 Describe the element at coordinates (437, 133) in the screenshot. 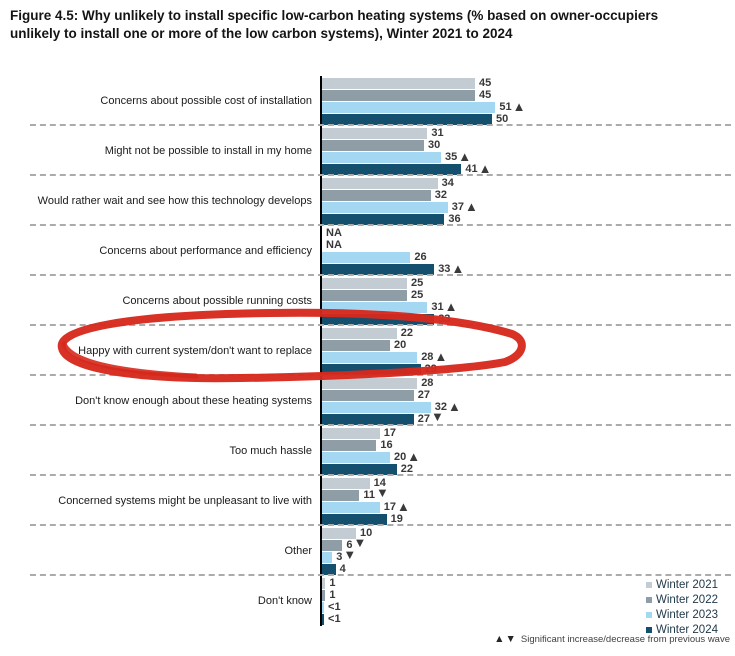

I see `value-label: 31` at that location.